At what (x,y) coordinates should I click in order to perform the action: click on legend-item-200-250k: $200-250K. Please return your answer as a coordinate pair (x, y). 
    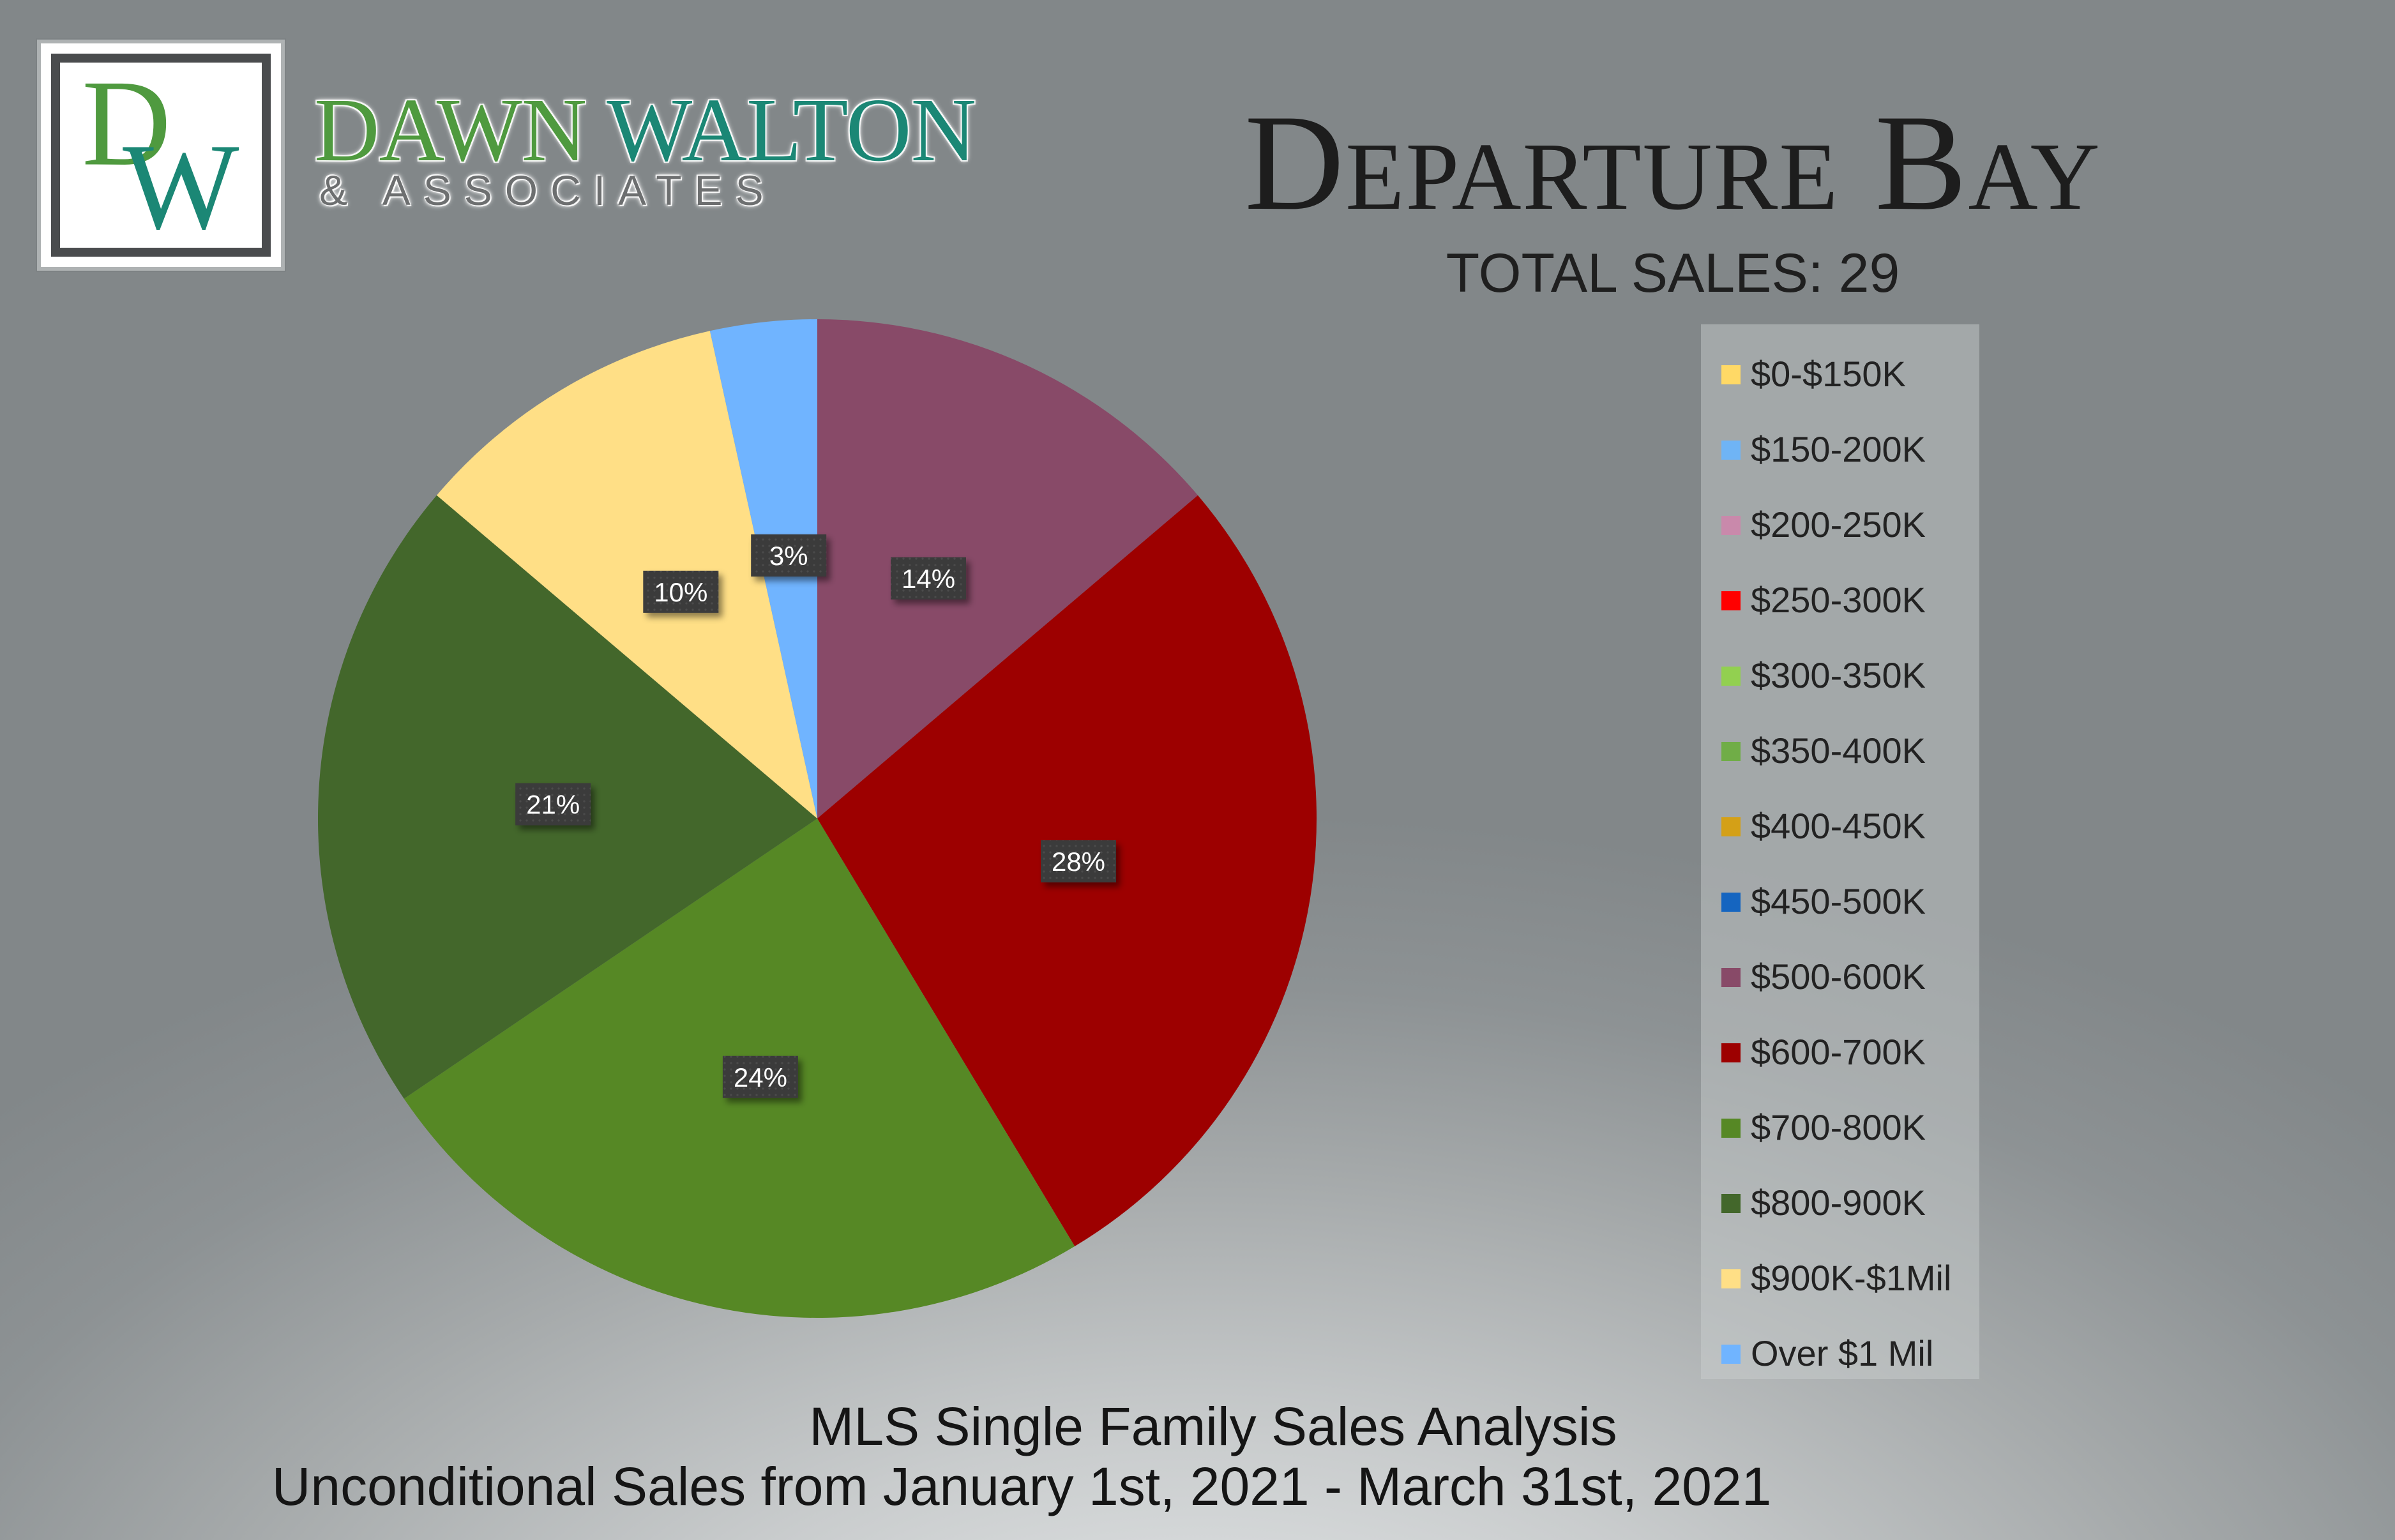
    Looking at the image, I should click on (1849, 524).